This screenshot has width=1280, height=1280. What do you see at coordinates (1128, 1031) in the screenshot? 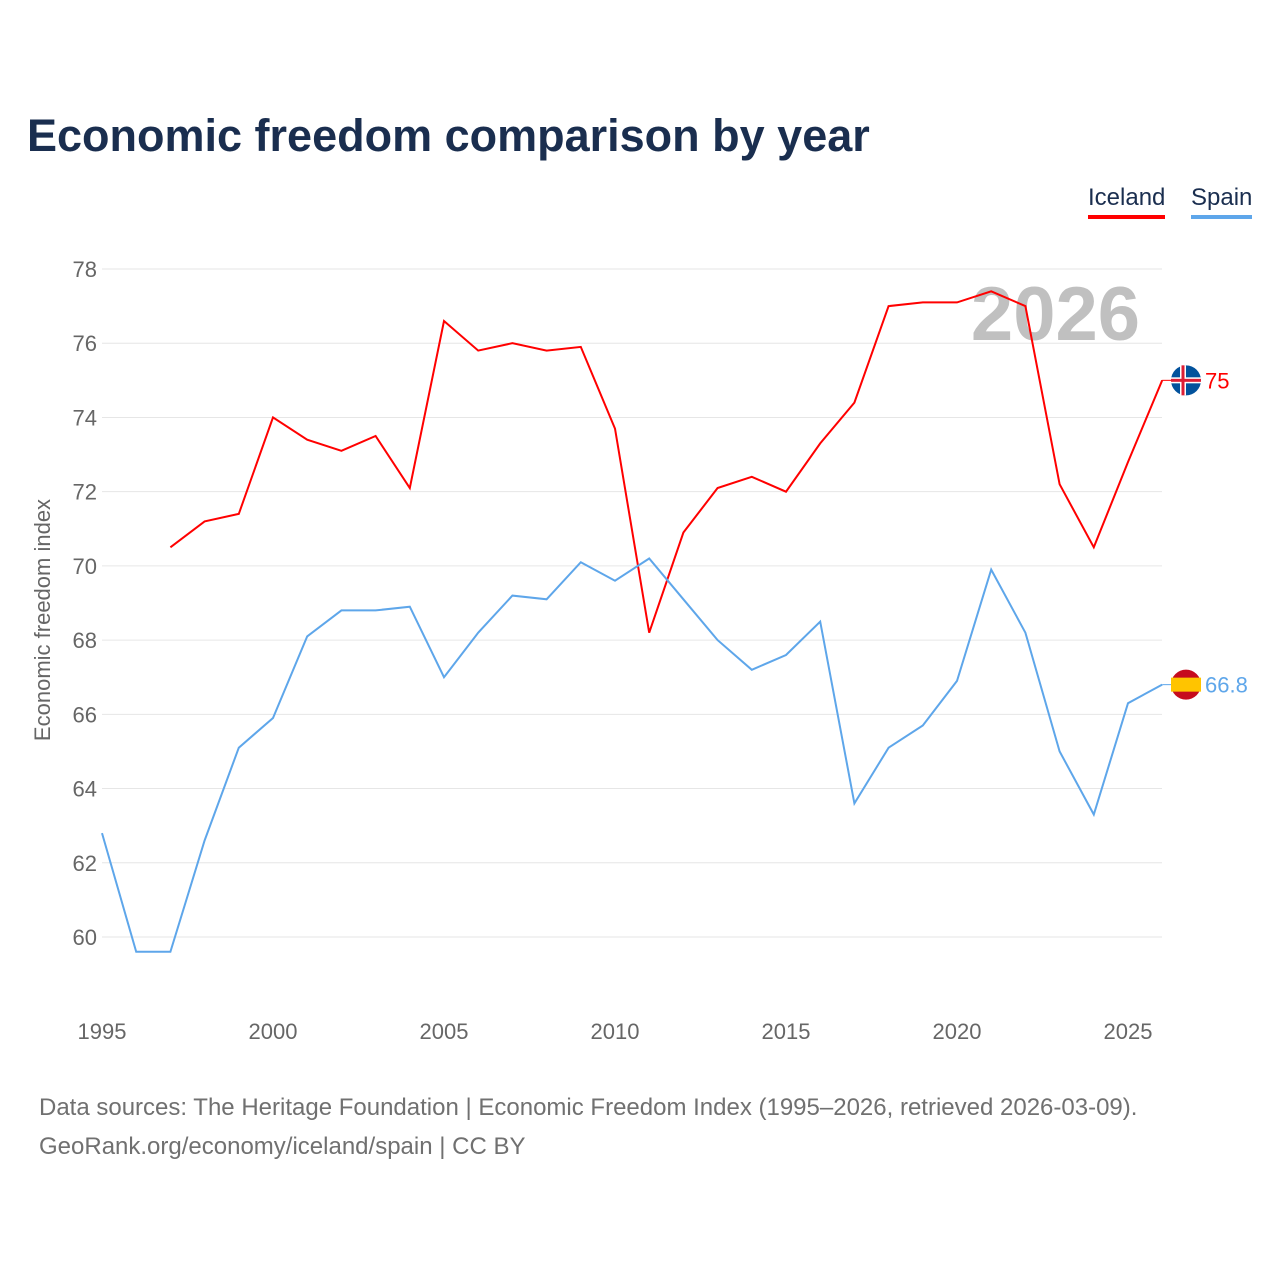
I see `x-tick-label: 2025` at bounding box center [1128, 1031].